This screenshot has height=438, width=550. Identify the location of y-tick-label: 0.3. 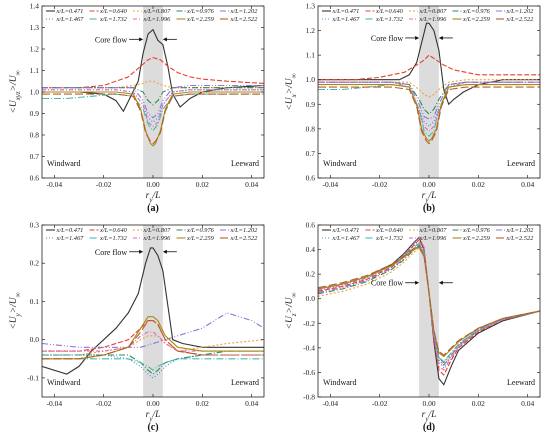
(35, 225).